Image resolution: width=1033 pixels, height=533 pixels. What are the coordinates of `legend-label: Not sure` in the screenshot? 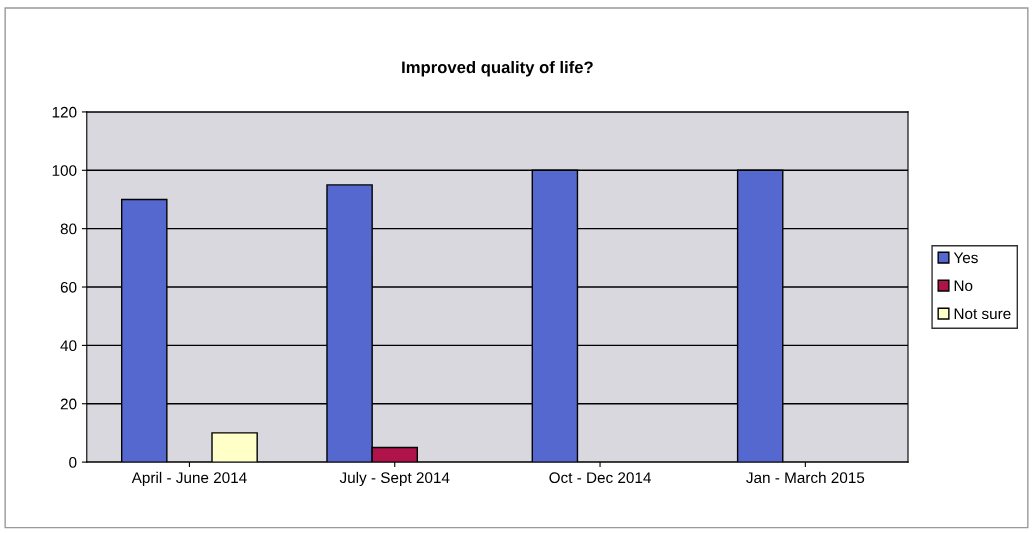 It's located at (982, 314).